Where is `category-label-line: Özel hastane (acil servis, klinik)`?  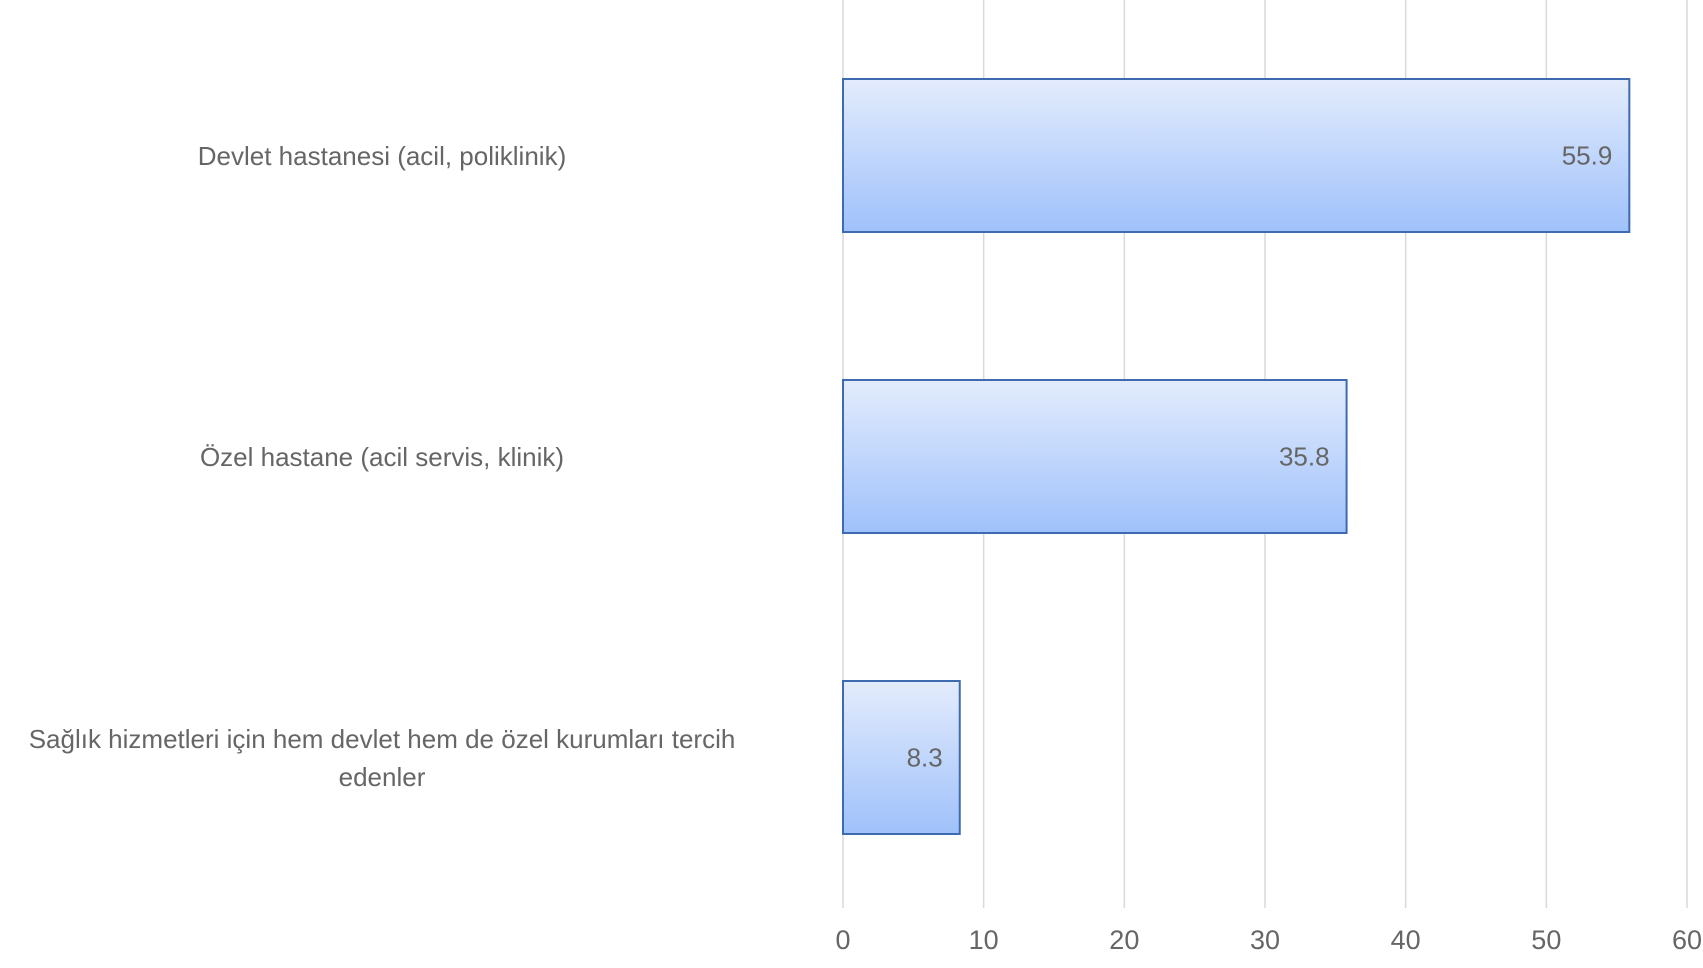
category-label-line: Özel hastane (acil servis, klinik) is located at coordinates (382, 456).